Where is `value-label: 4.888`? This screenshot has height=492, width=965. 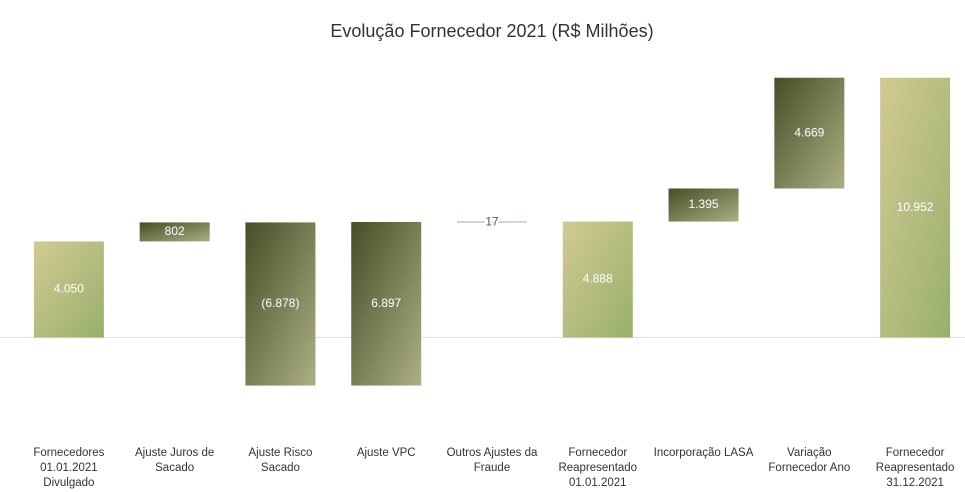
value-label: 4.888 is located at coordinates (598, 279).